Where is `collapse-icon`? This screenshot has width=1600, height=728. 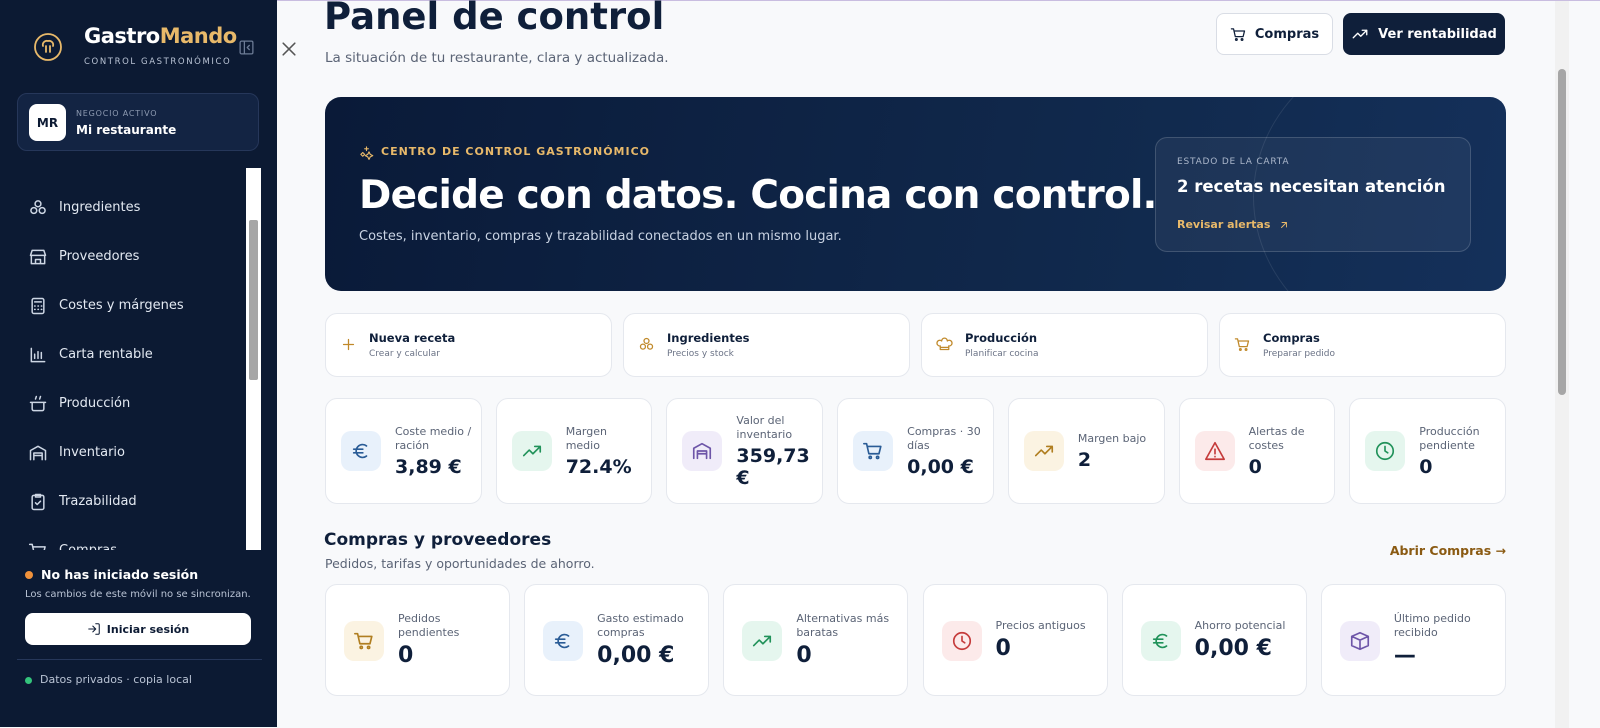 collapse-icon is located at coordinates (246, 47).